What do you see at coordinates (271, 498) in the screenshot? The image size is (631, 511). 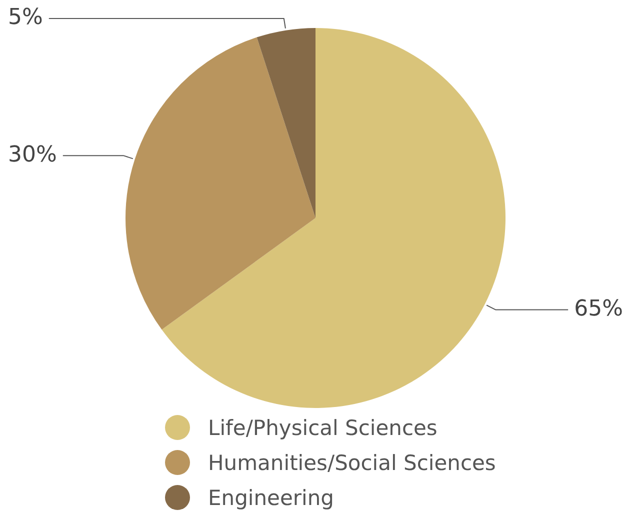 I see `legend-label: Engineering` at bounding box center [271, 498].